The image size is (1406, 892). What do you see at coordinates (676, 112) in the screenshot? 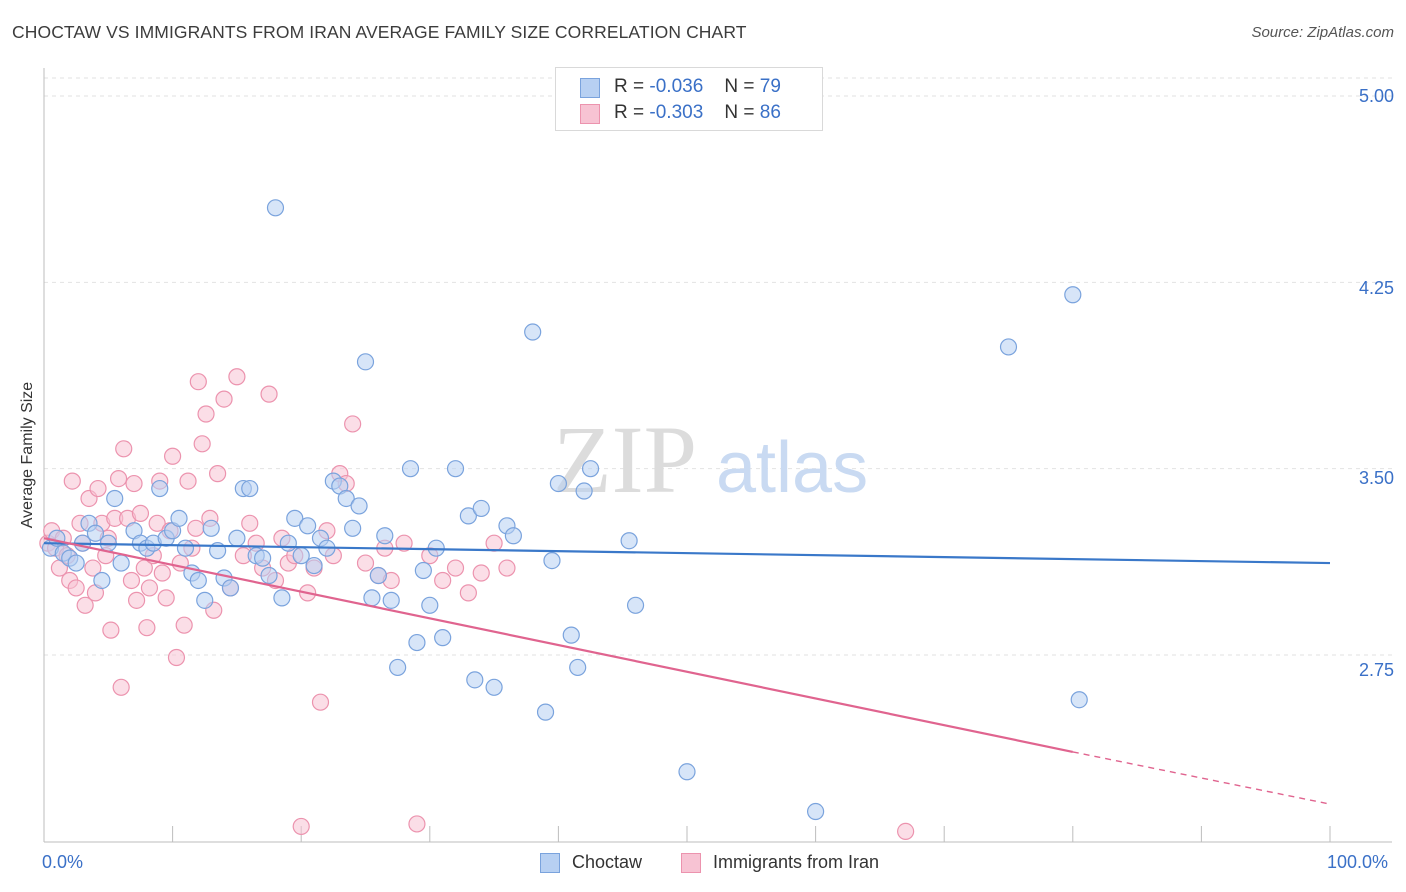
I see `legend-r-value-iran: -0.303` at bounding box center [676, 112].